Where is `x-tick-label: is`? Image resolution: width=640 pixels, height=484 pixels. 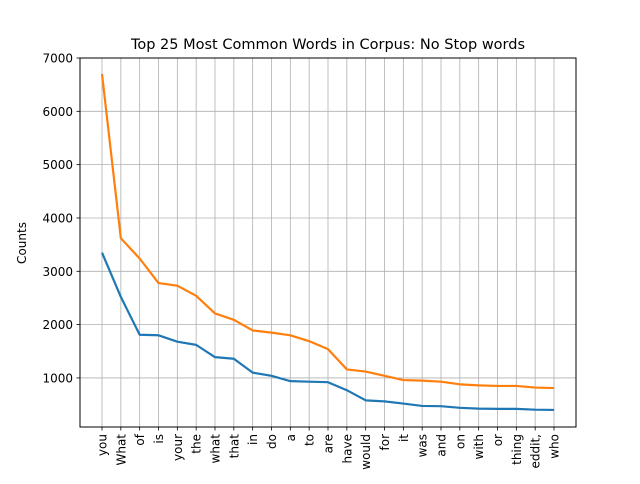
x-tick-label: is is located at coordinates (159, 439).